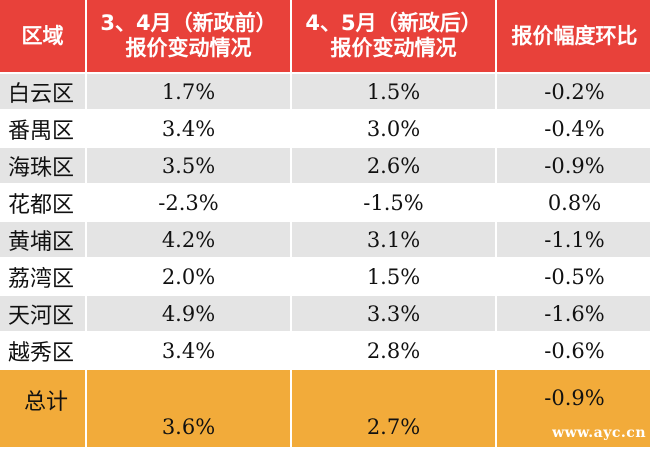  I want to click on table-row-region: 天河区, so click(42, 313).